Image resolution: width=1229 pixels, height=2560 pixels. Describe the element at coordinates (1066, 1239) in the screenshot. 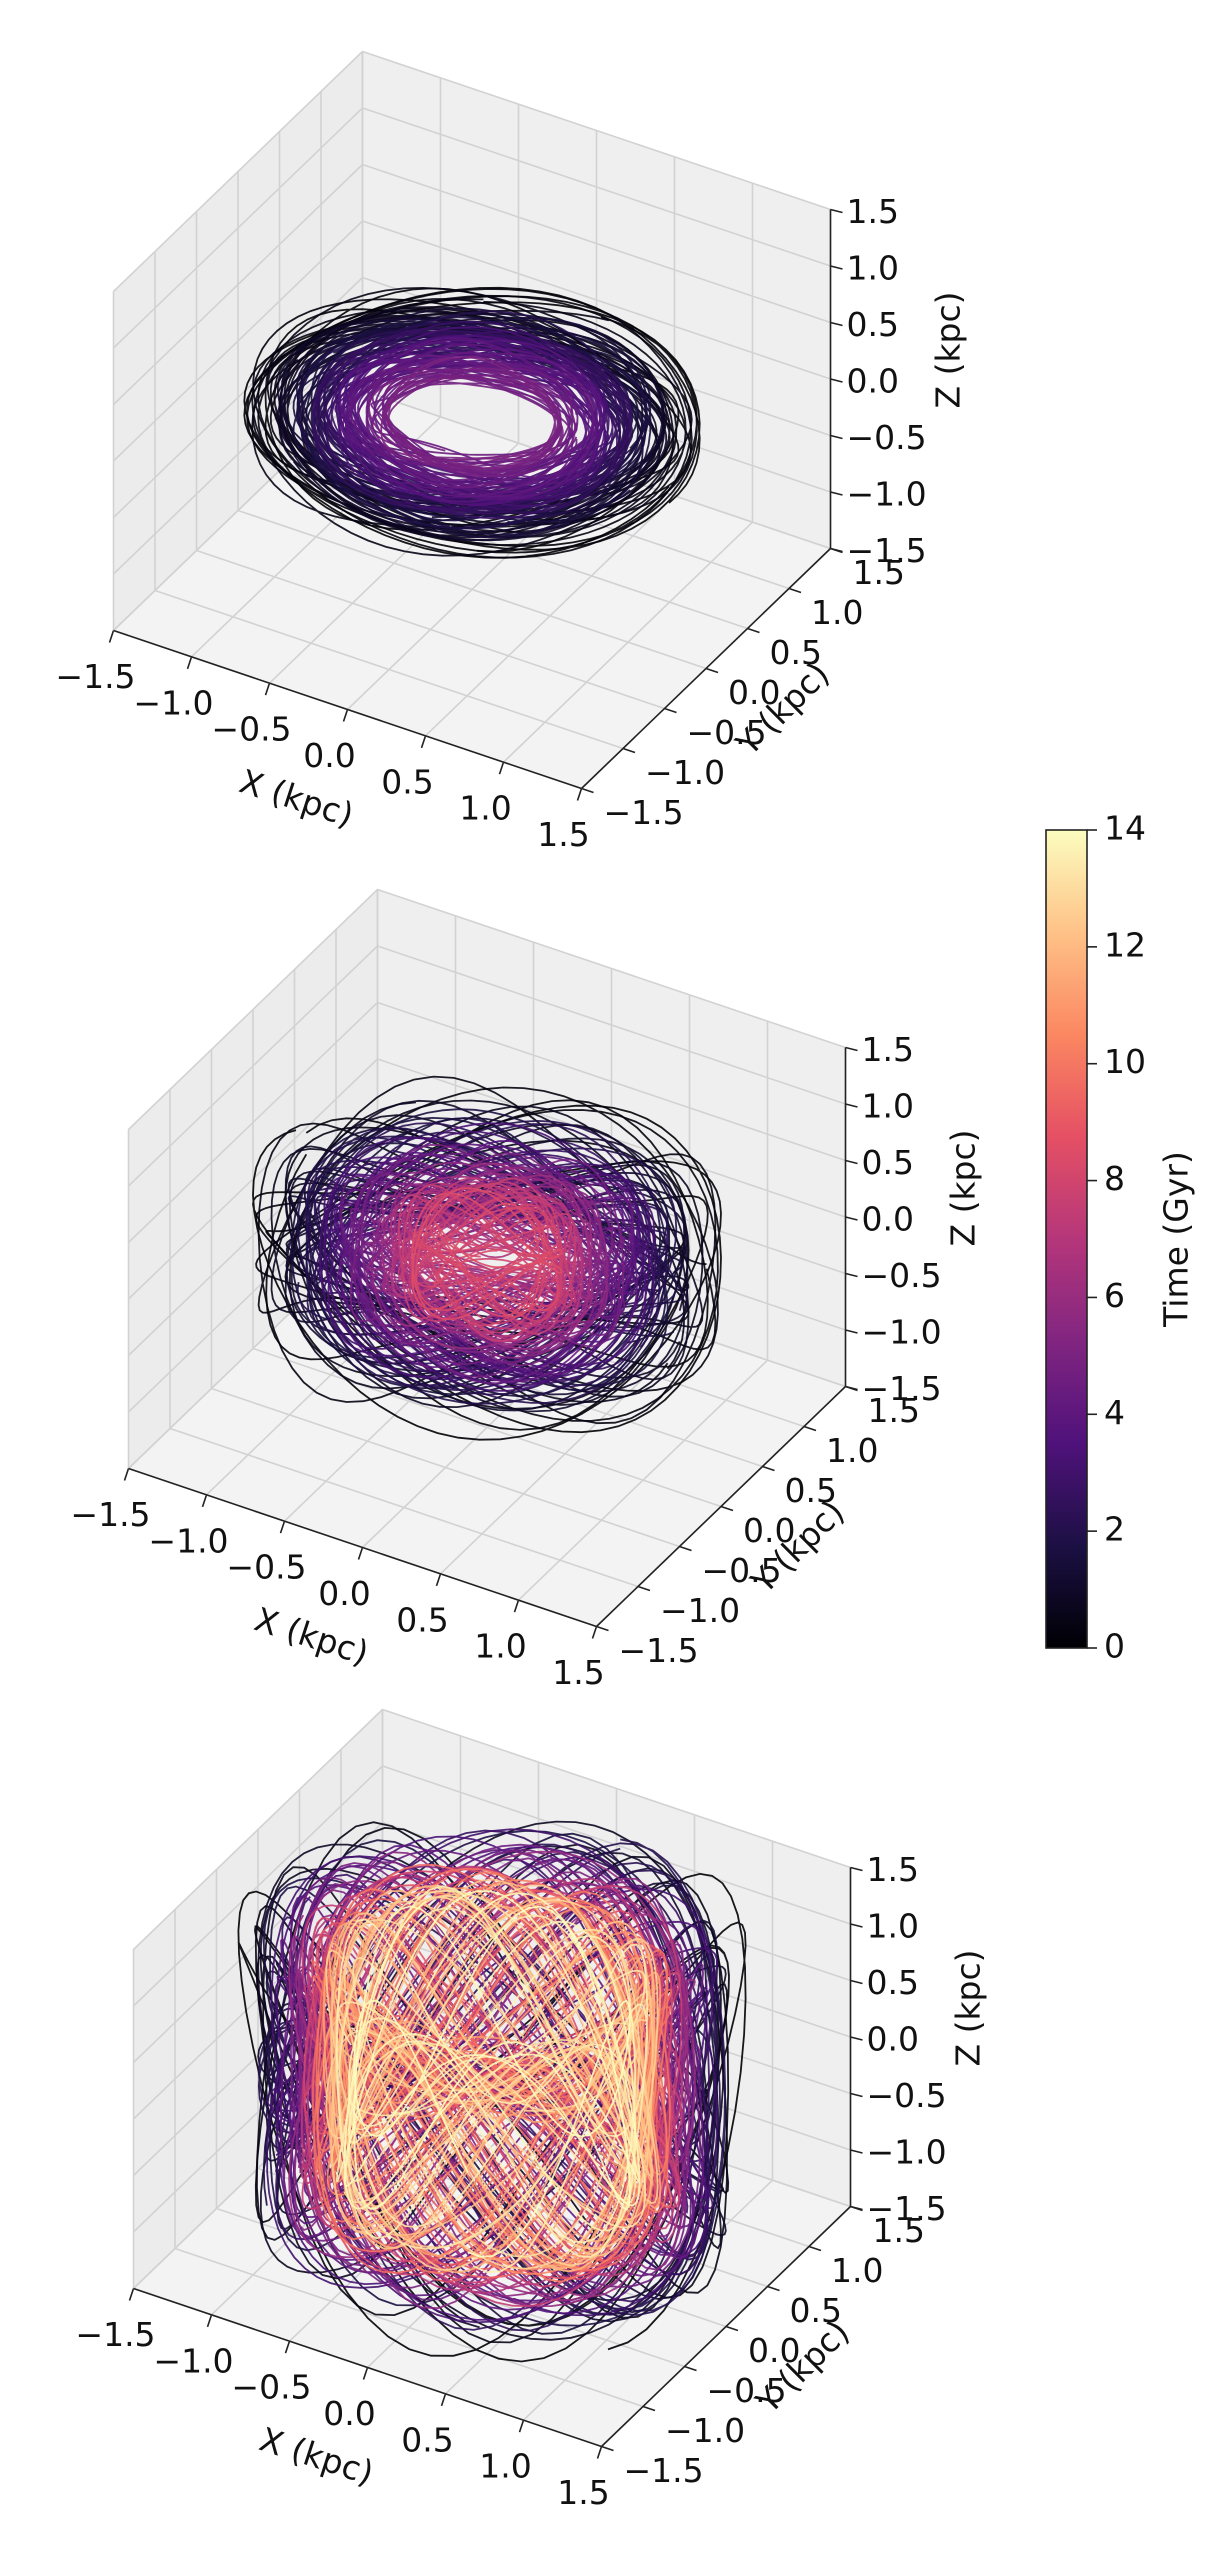

I see `colorbar` at that location.